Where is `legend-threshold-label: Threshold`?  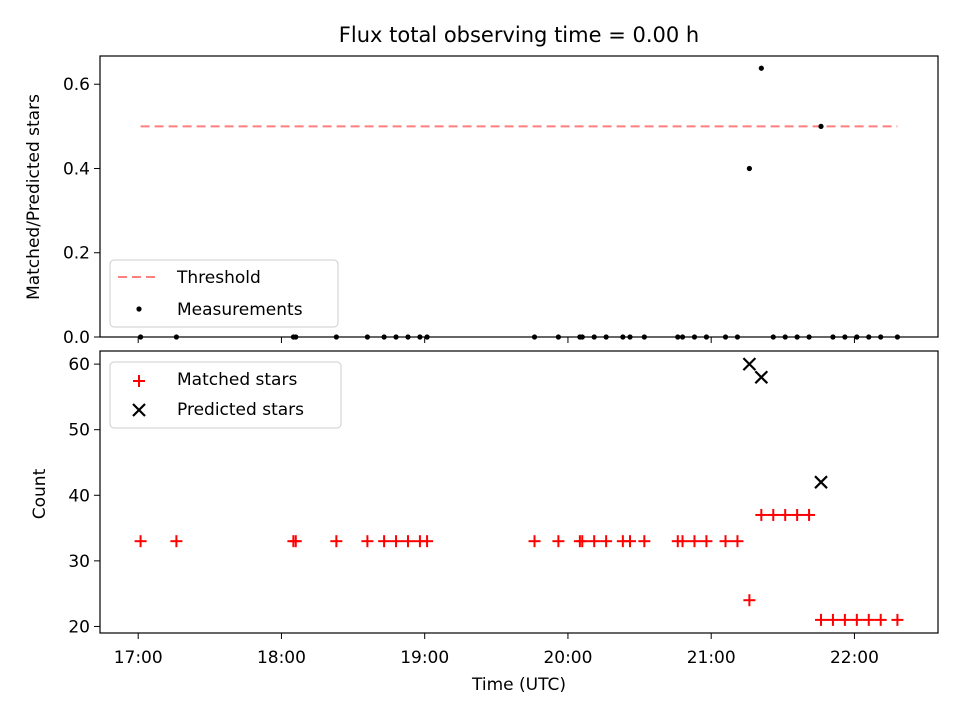
legend-threshold-label: Threshold is located at coordinates (218, 278).